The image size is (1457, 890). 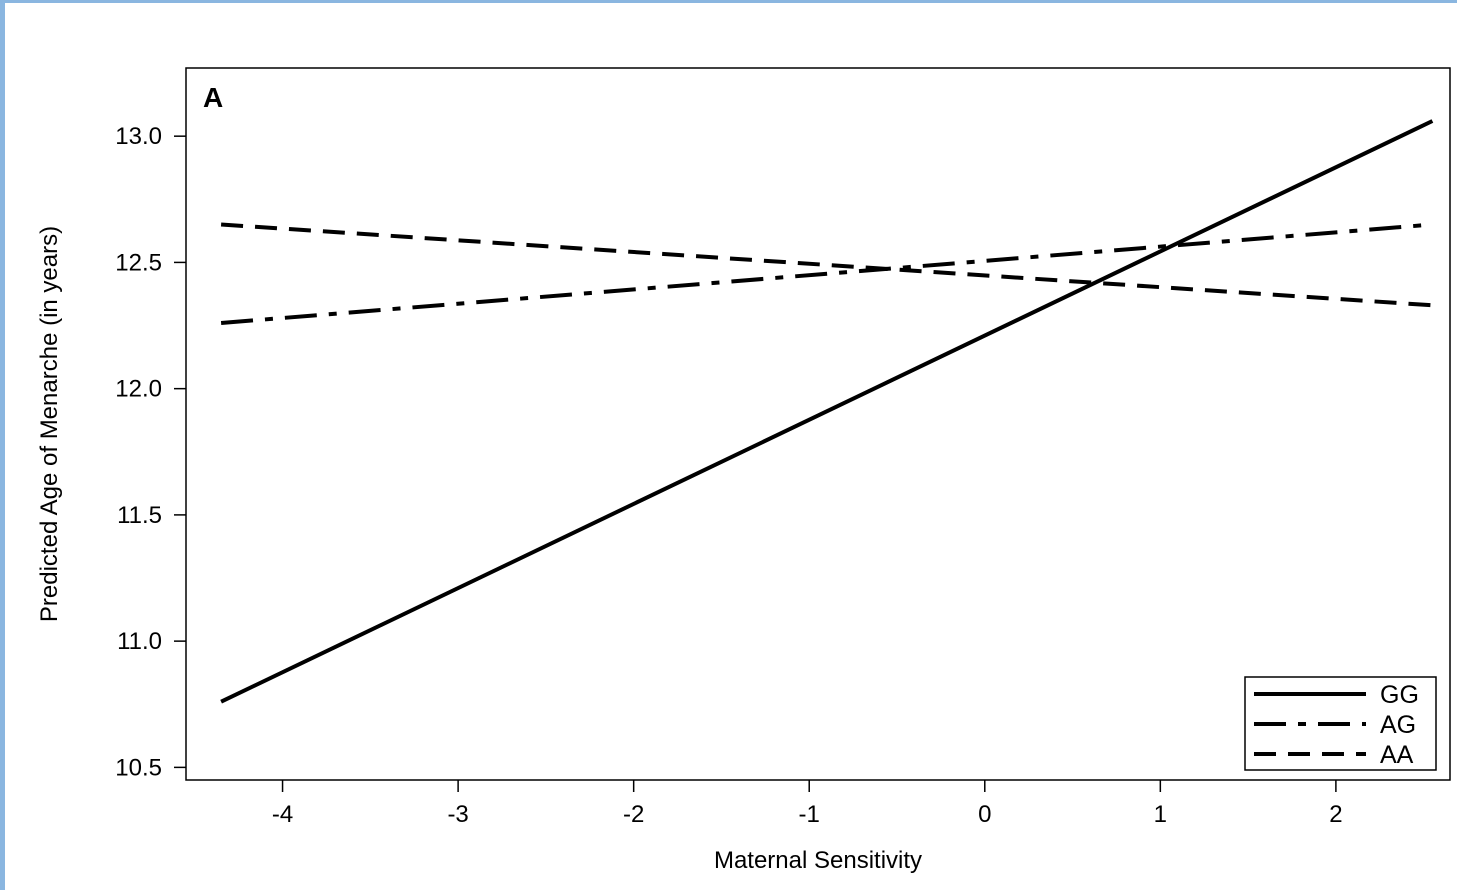 What do you see at coordinates (139, 641) in the screenshot?
I see `y-tick-label: 11.0` at bounding box center [139, 641].